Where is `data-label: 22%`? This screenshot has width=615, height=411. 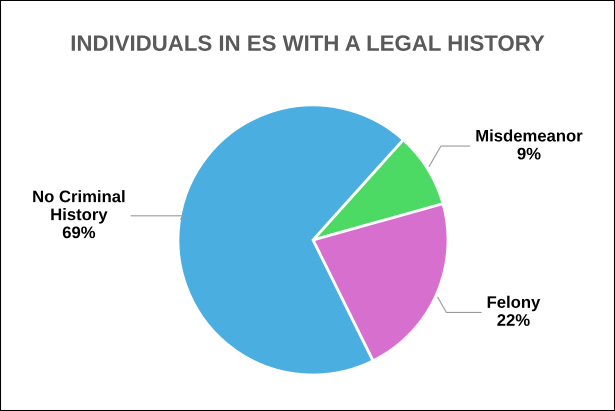
data-label: 22% is located at coordinates (513, 320).